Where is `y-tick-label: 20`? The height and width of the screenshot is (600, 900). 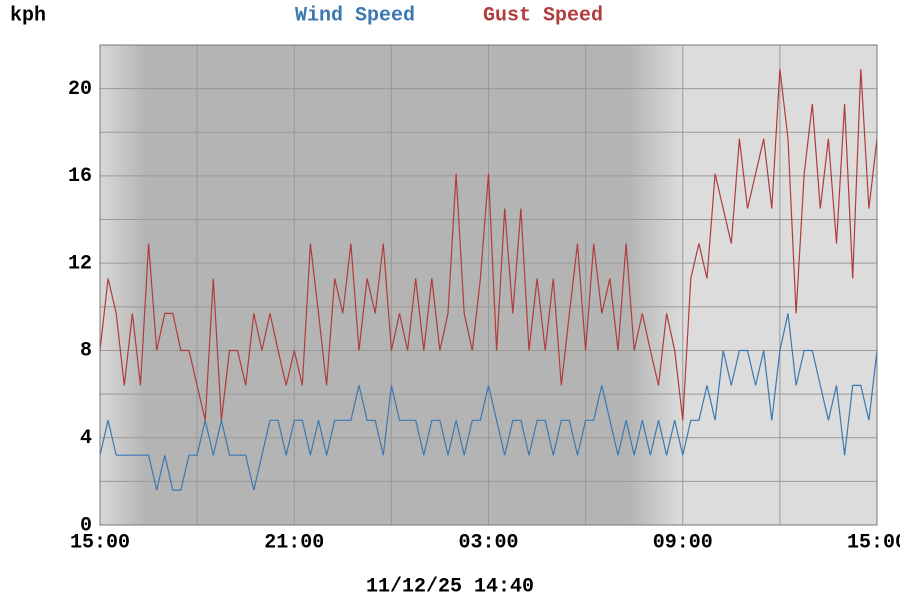 y-tick-label: 20 is located at coordinates (80, 89).